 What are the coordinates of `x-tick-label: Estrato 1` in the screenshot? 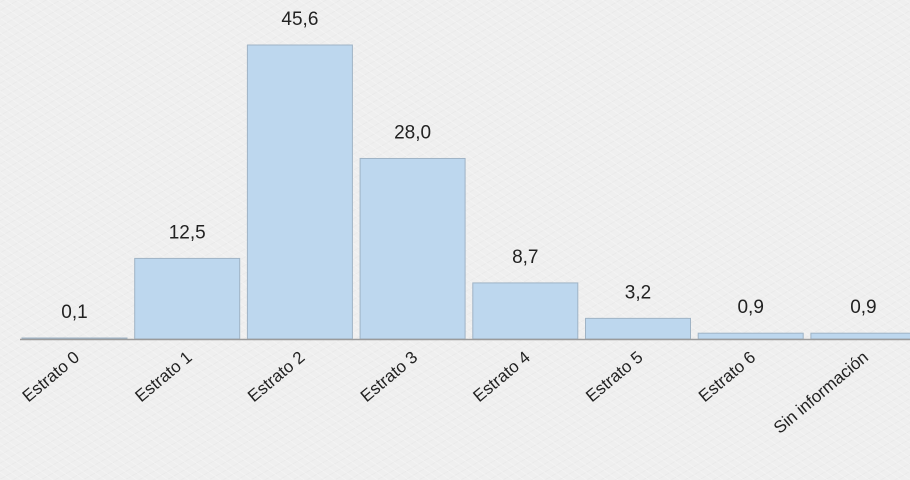 It's located at (163, 377).